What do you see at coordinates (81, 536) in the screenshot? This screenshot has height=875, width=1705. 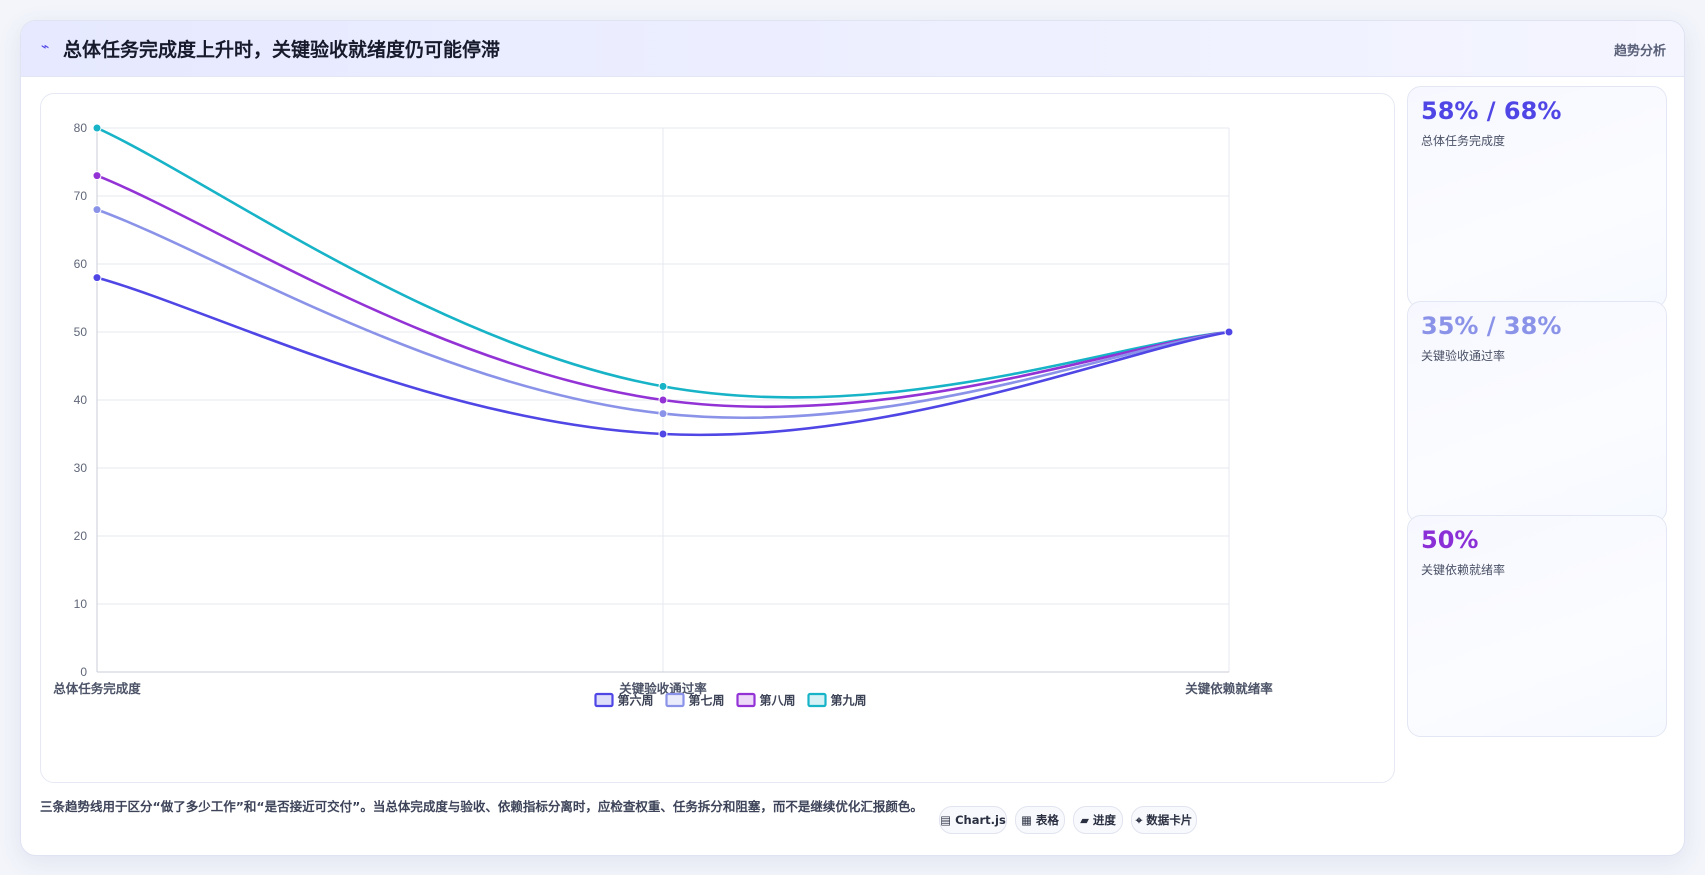 I see `y-tick-label: 20` at bounding box center [81, 536].